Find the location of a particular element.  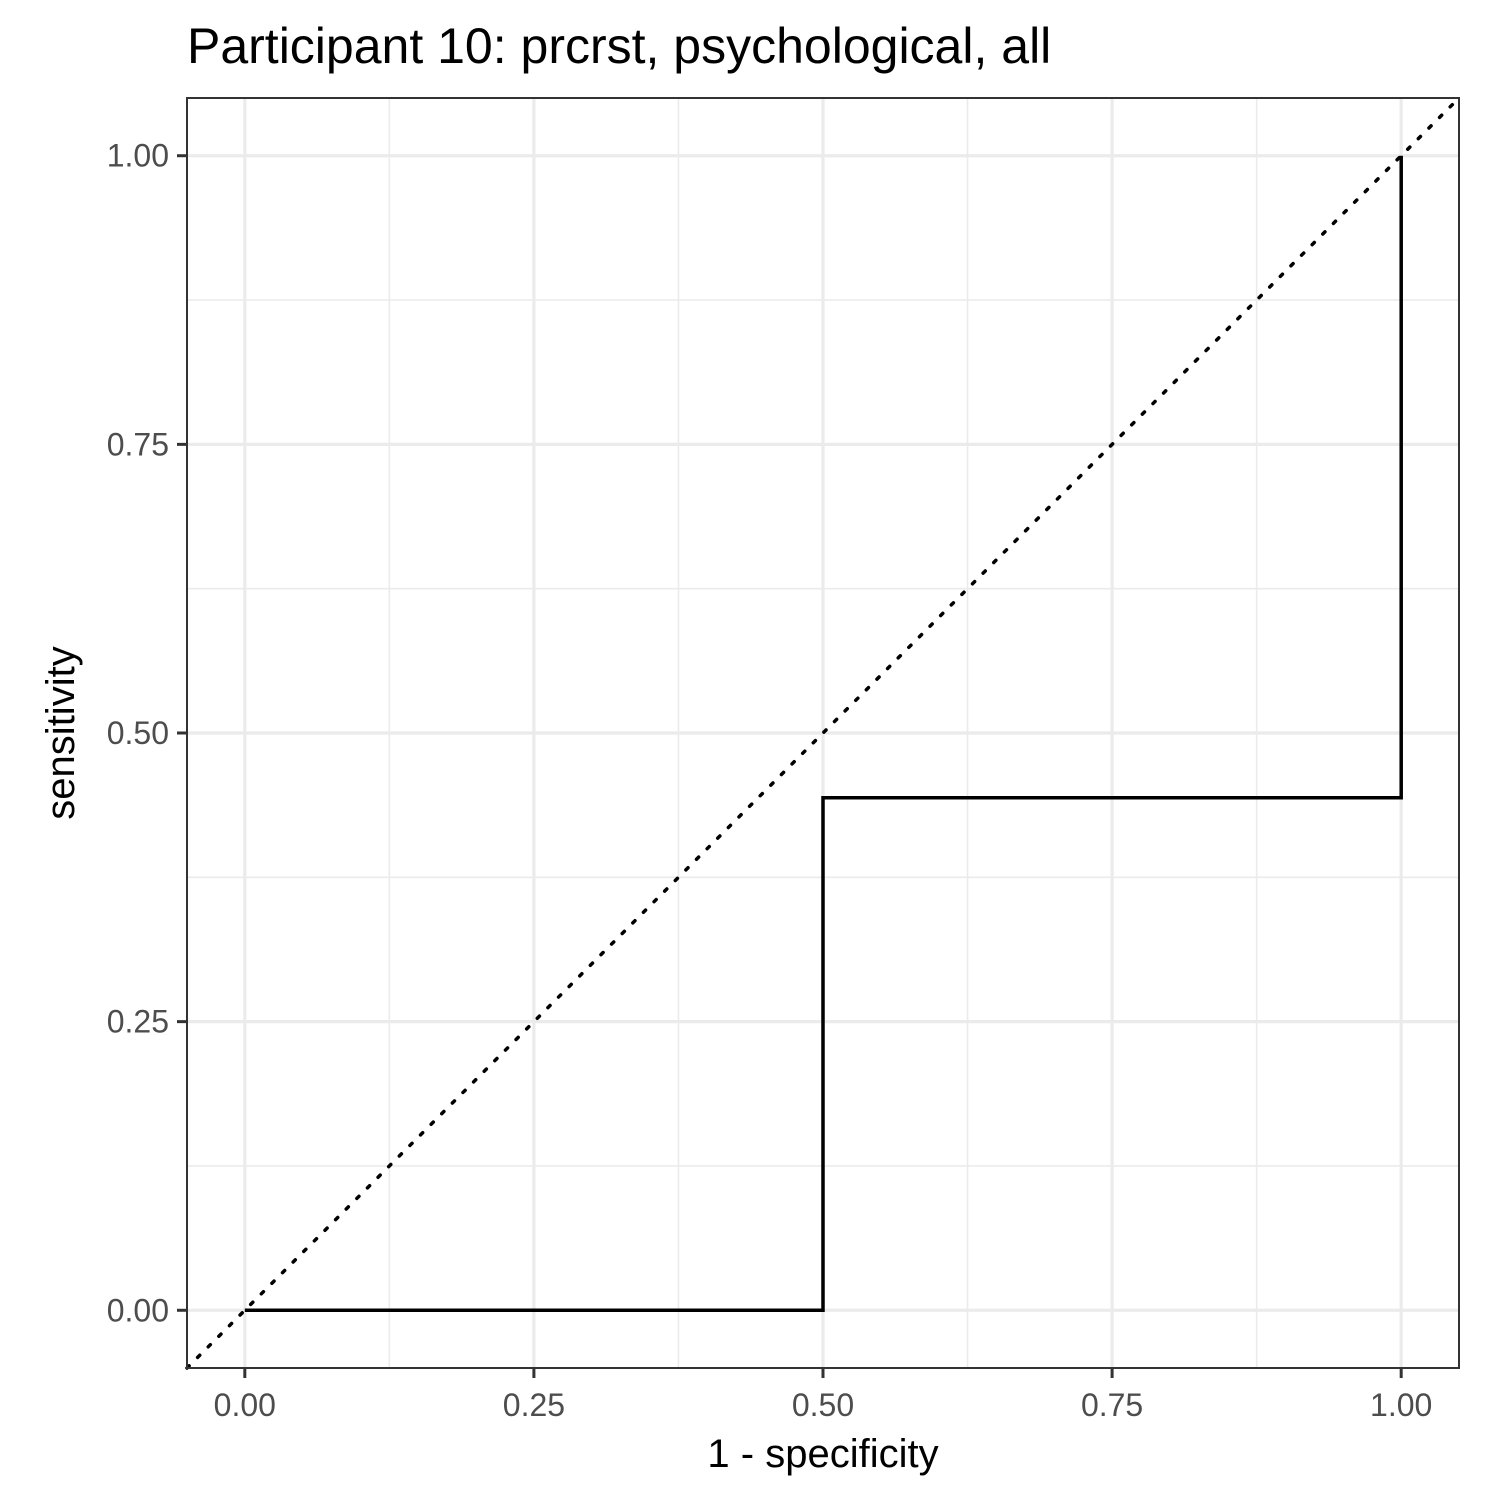

y-tick-label: 0.75 is located at coordinates (138, 444).